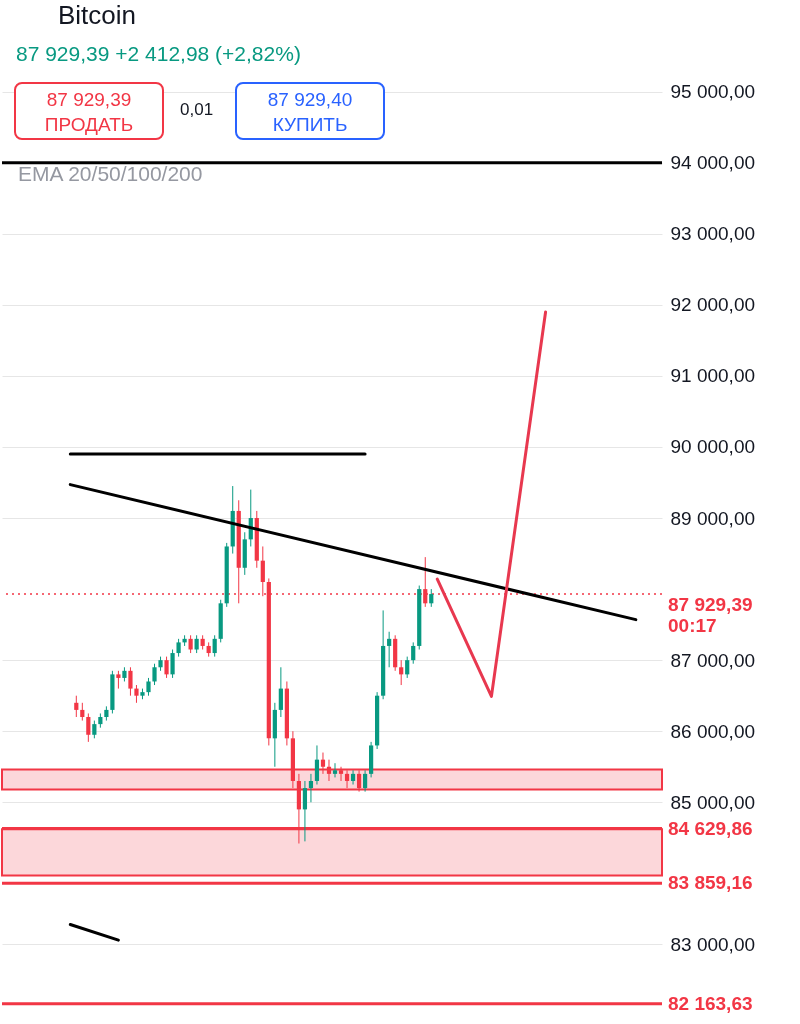 This screenshot has width=800, height=1024. Describe the element at coordinates (97, 15) in the screenshot. I see `chart-title: Bitcoin` at that location.